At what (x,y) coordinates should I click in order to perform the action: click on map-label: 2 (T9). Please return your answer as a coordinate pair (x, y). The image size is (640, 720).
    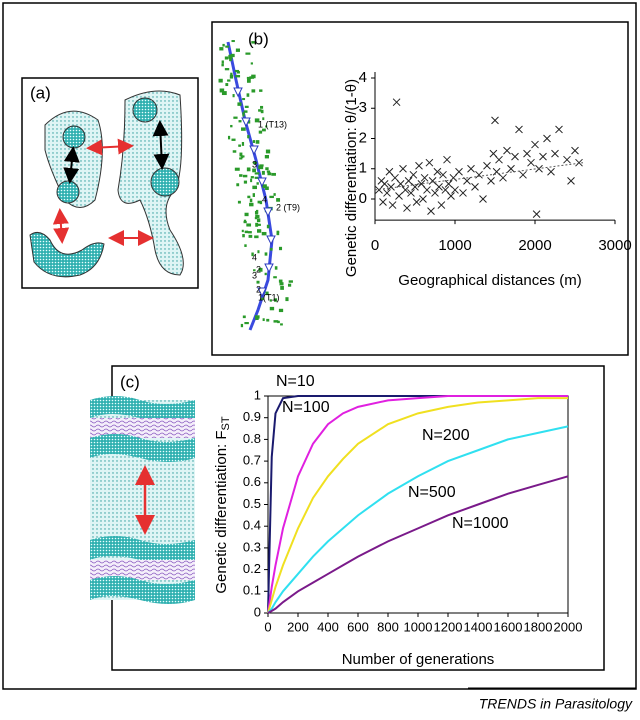
    Looking at the image, I should click on (288, 207).